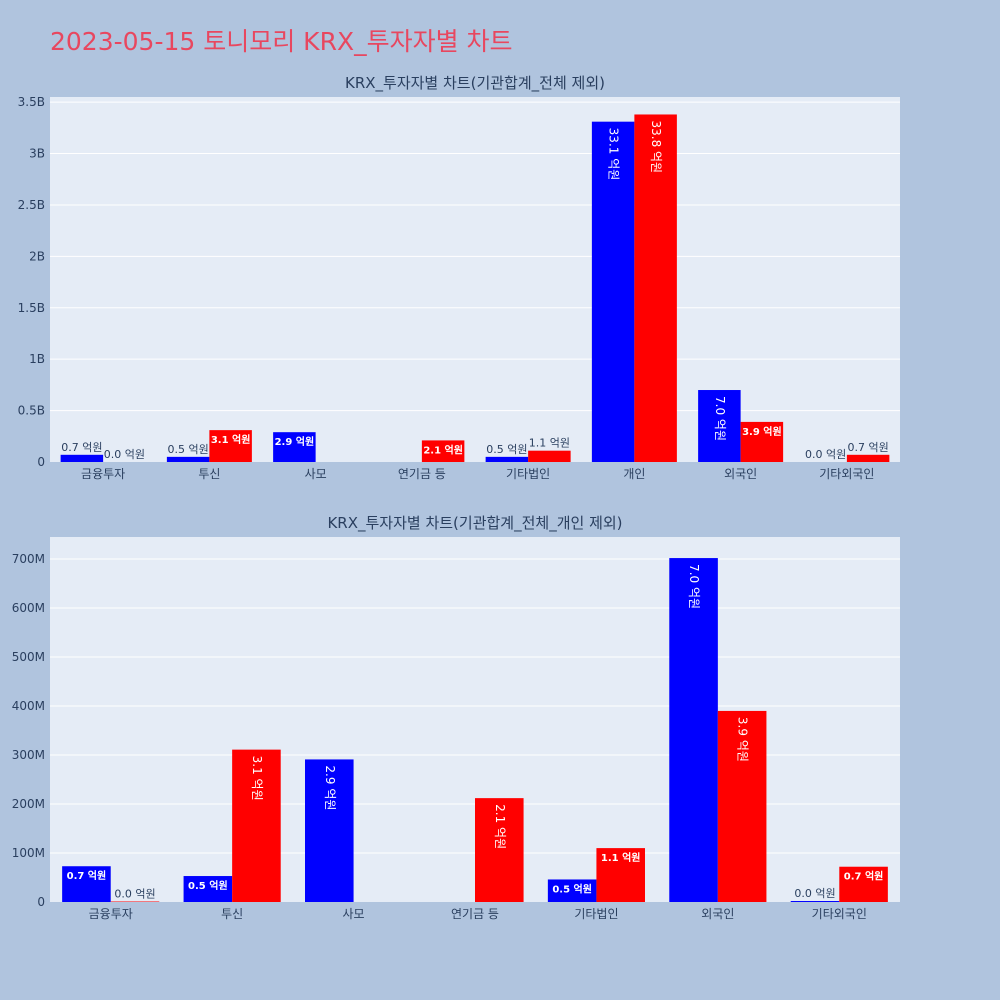 This screenshot has width=1000, height=1000. Describe the element at coordinates (37, 359) in the screenshot. I see `y-tick-label: 1B` at that location.